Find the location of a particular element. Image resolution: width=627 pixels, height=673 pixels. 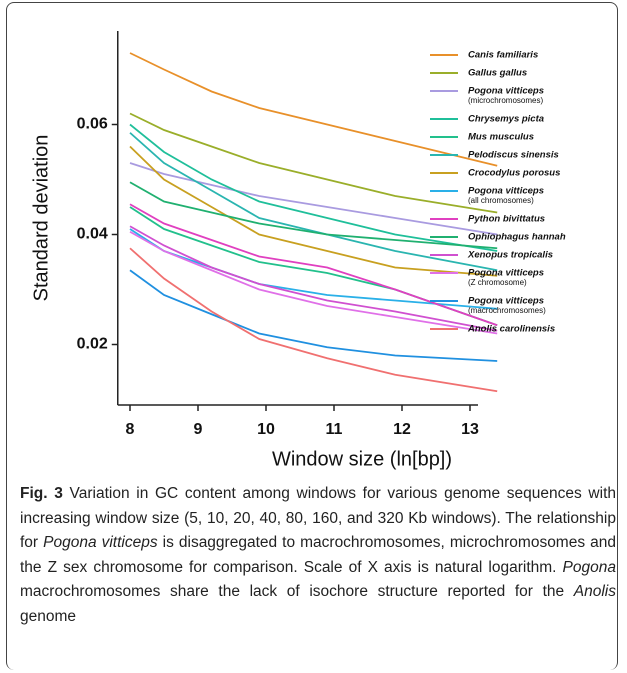

y-tick-label: 0.04 is located at coordinates (92, 234).